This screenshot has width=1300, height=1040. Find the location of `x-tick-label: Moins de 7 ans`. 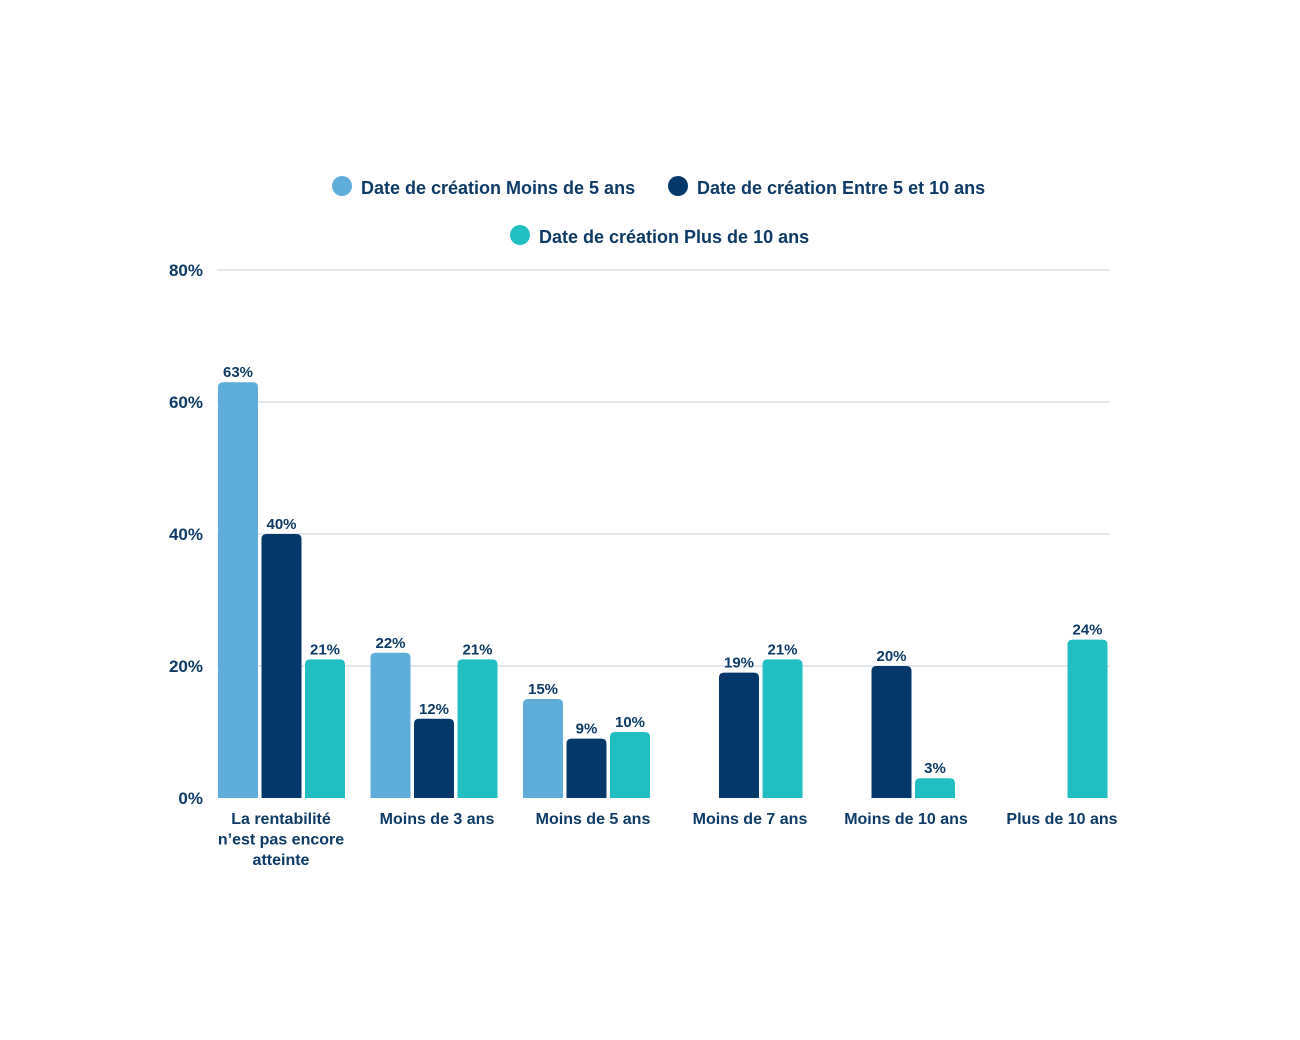

x-tick-label: Moins de 7 ans is located at coordinates (750, 819).